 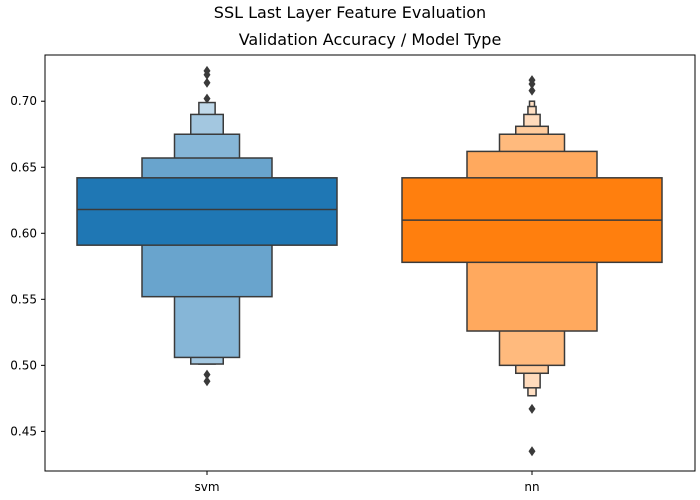 What do you see at coordinates (23, 365) in the screenshot?
I see `y-tick-label: 0.50` at bounding box center [23, 365].